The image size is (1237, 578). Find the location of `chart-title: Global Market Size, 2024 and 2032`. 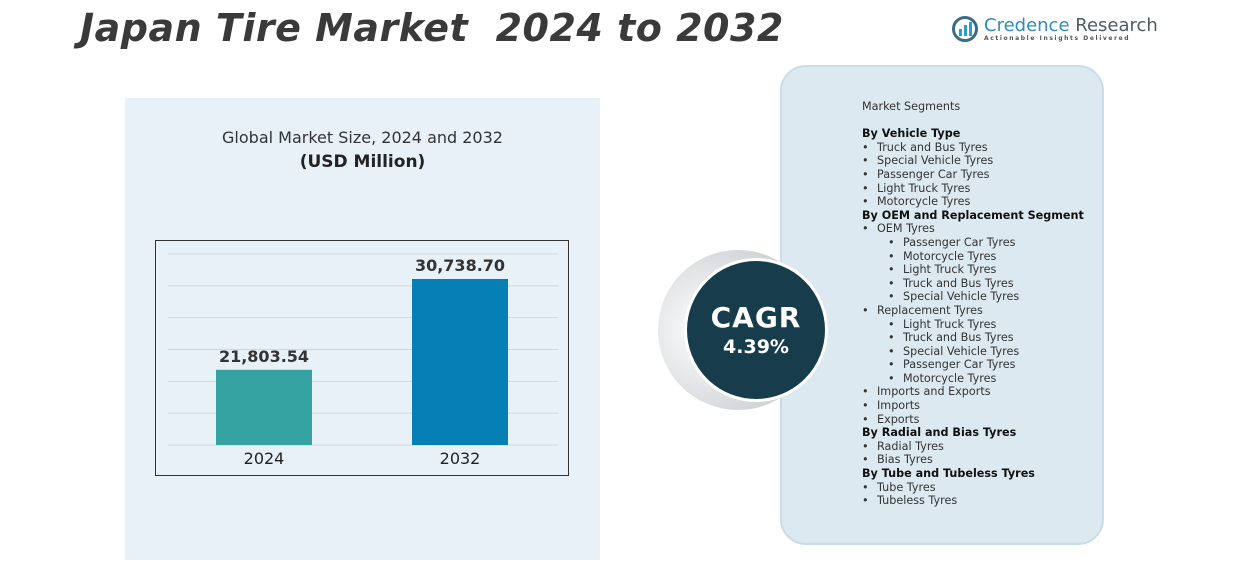

chart-title: Global Market Size, 2024 and 2032 is located at coordinates (362, 137).